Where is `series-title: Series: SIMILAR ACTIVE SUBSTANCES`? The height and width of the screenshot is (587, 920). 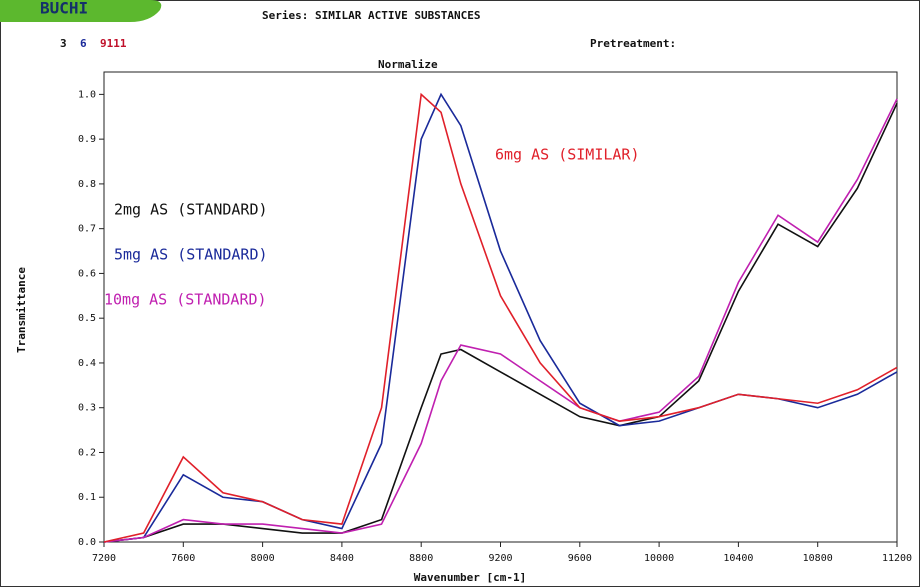 series-title: Series: SIMILAR ACTIVE SUBSTANCES is located at coordinates (371, 15).